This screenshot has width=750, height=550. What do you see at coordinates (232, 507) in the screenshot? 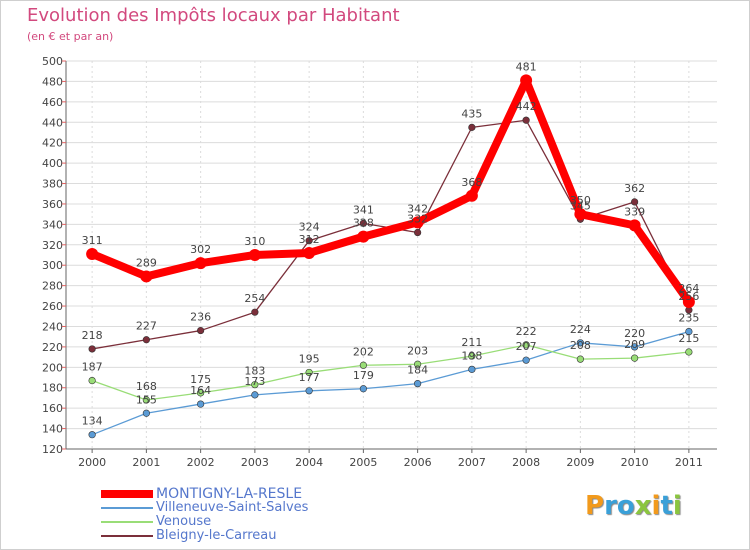
I see `legend-label: Villeneuve-Saint-Salves` at bounding box center [232, 507].